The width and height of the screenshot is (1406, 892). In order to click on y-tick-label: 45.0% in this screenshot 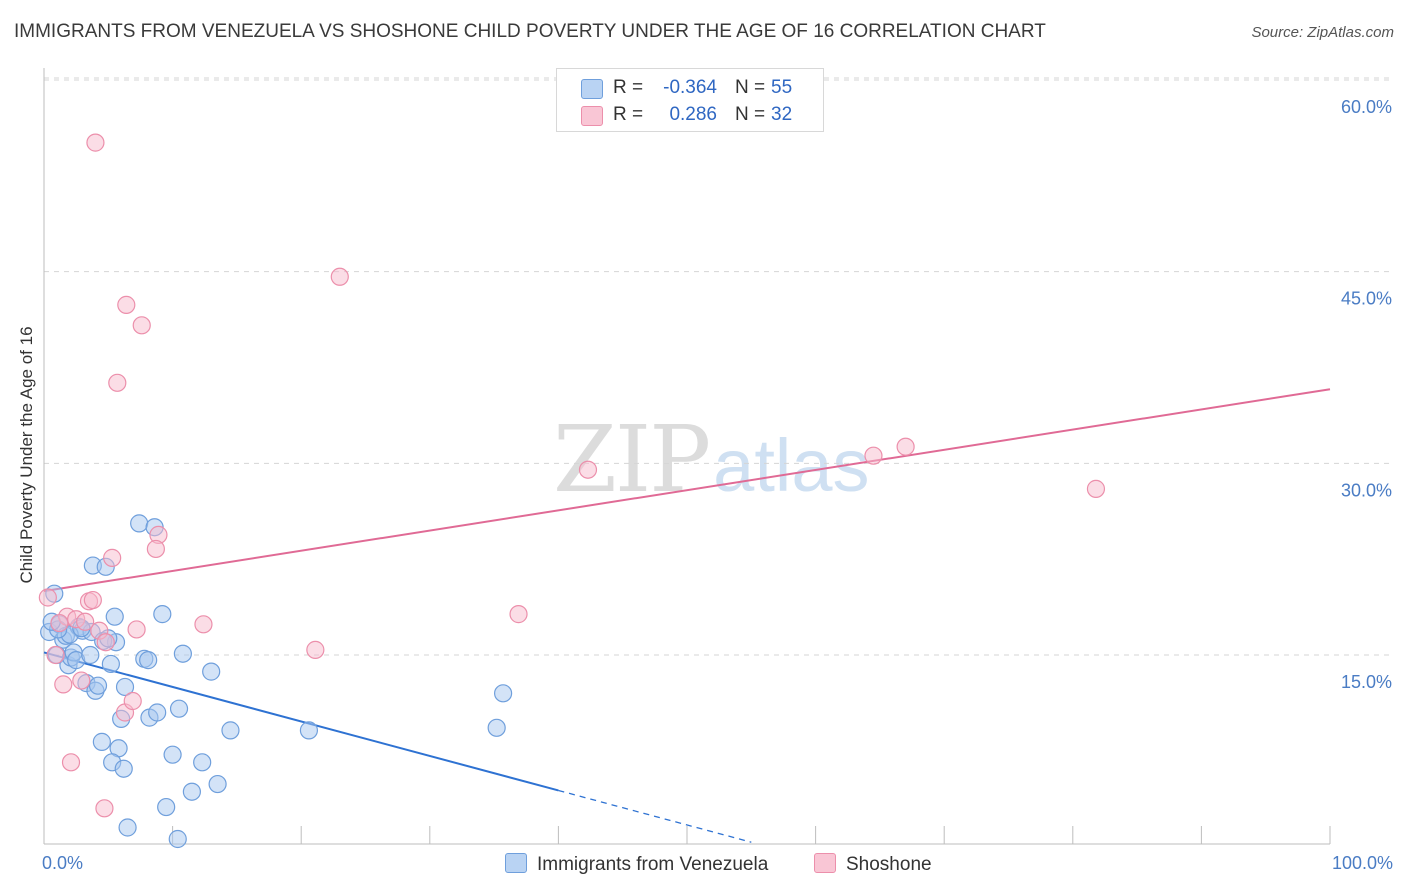, I will do `click(1366, 299)`.